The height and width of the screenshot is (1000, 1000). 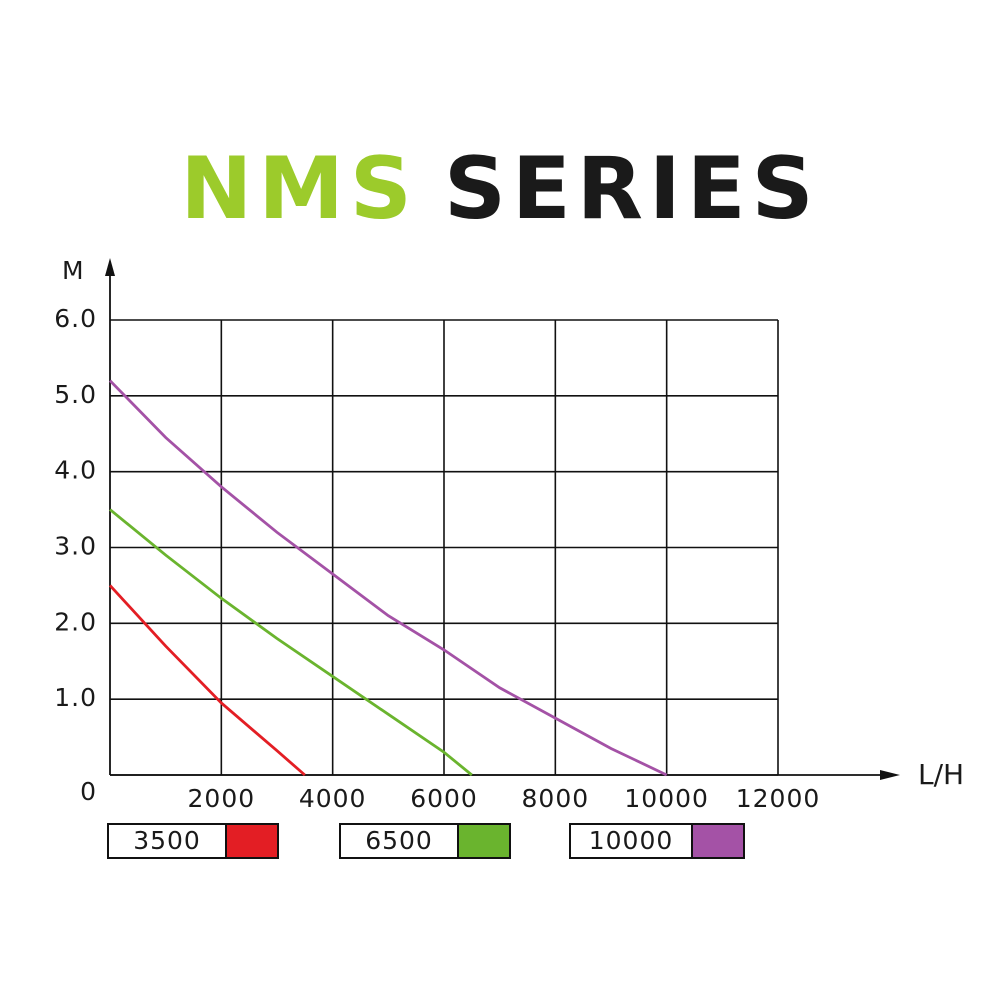 What do you see at coordinates (778, 798) in the screenshot?
I see `x-tick-label: 12000` at bounding box center [778, 798].